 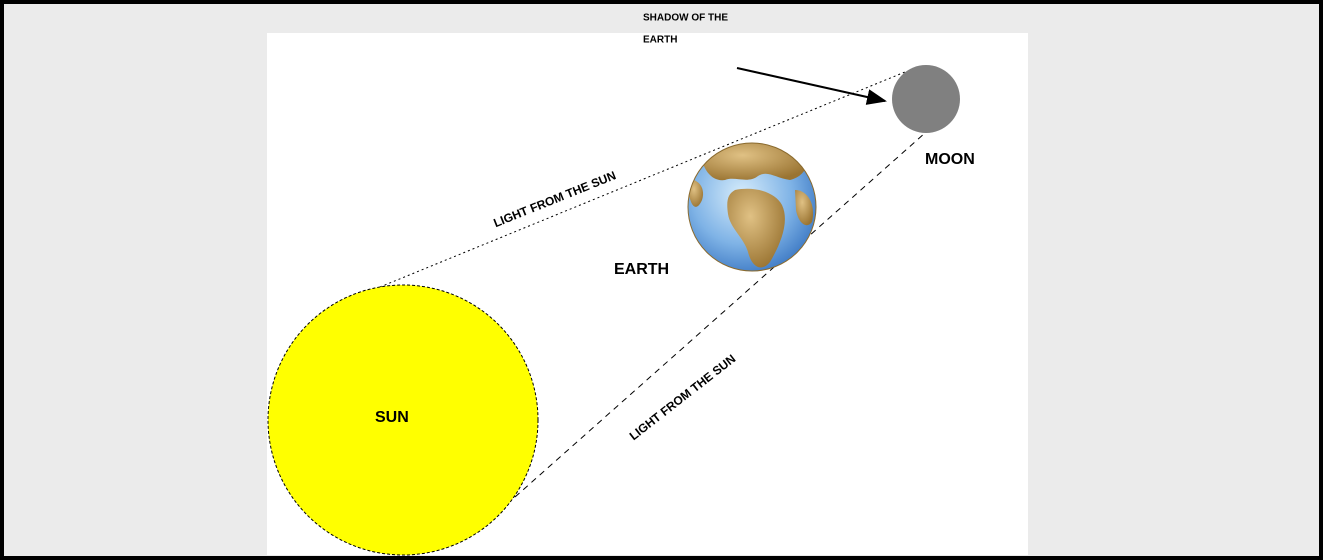 What do you see at coordinates (641, 269) in the screenshot?
I see `earth-label: EARTH` at bounding box center [641, 269].